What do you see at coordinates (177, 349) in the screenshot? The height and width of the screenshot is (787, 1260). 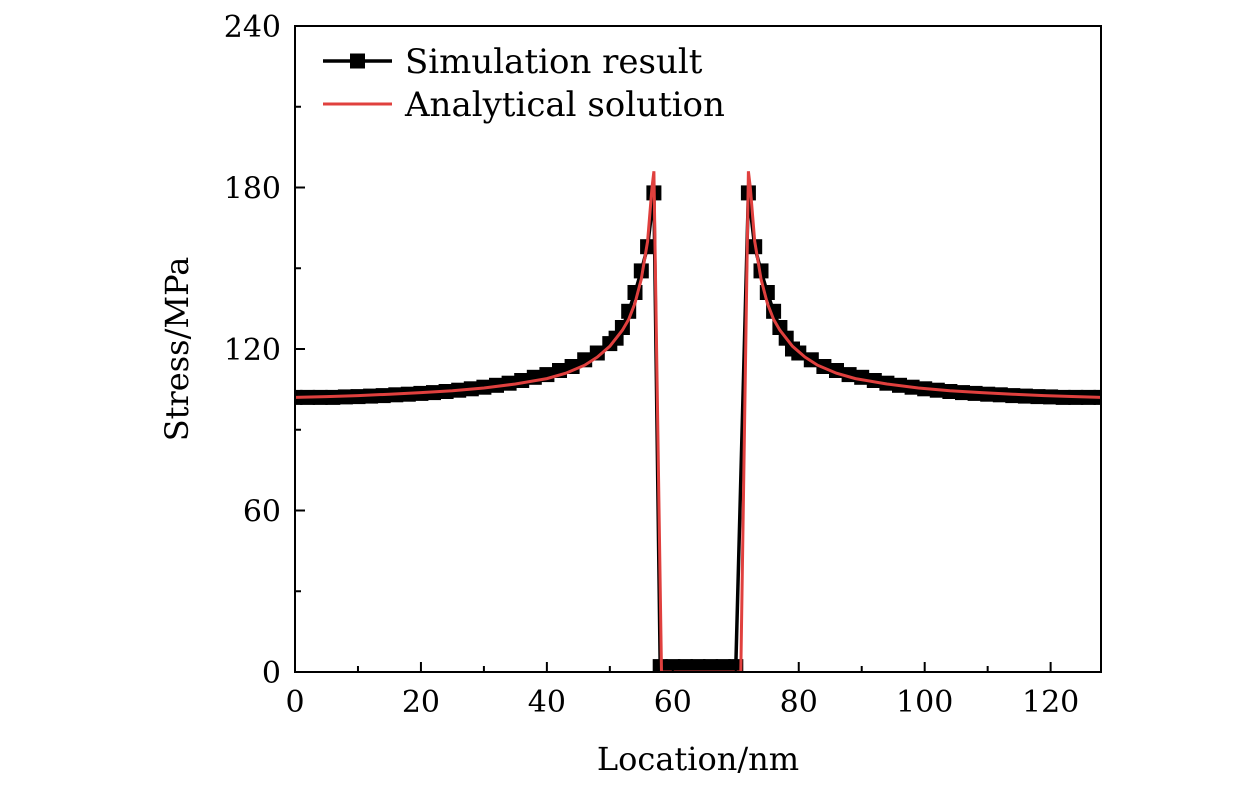 I see `y-axis-title: Stress/MPa` at bounding box center [177, 349].